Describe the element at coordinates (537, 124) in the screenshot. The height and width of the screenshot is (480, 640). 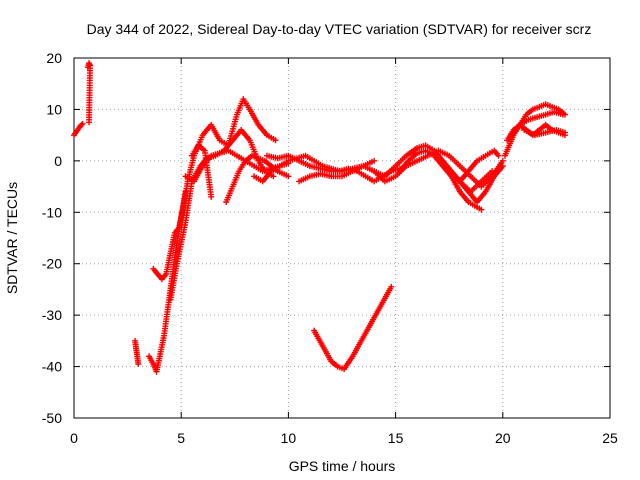
I see `series-track-s` at that location.